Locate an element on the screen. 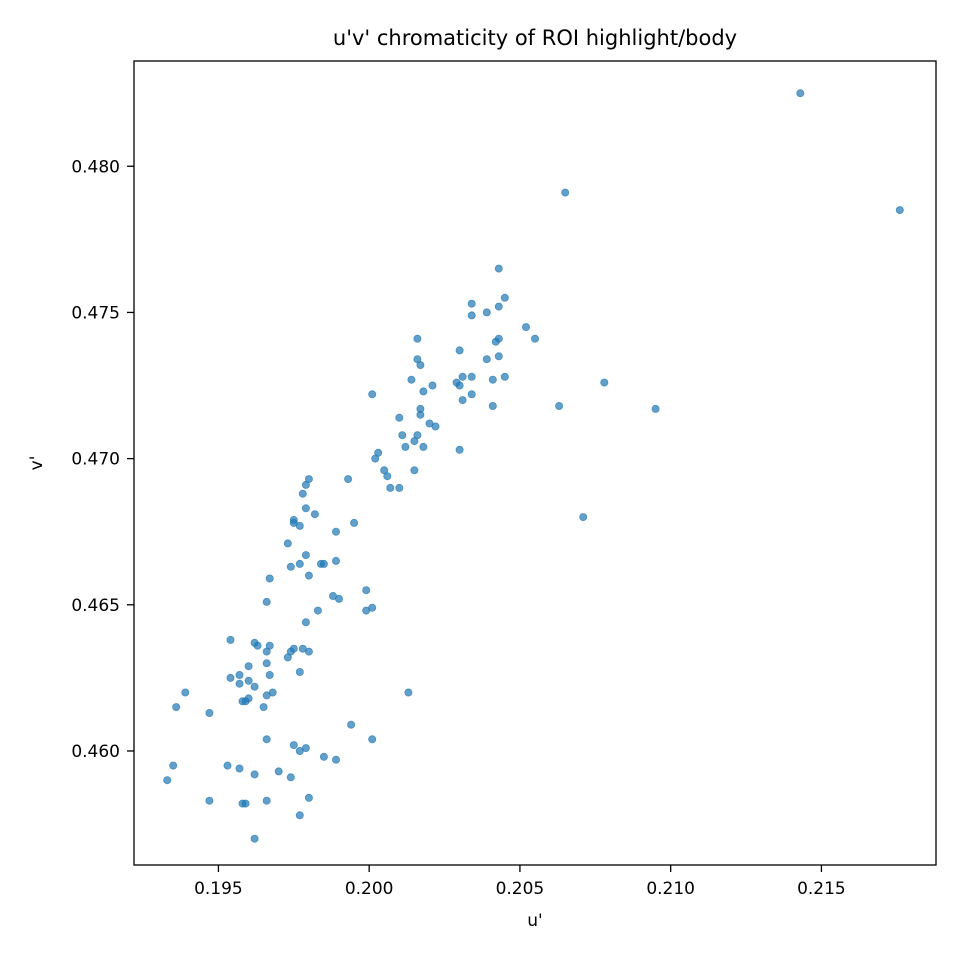  chart-title: u'v' chromaticity of ROI highlight/body is located at coordinates (535, 38).